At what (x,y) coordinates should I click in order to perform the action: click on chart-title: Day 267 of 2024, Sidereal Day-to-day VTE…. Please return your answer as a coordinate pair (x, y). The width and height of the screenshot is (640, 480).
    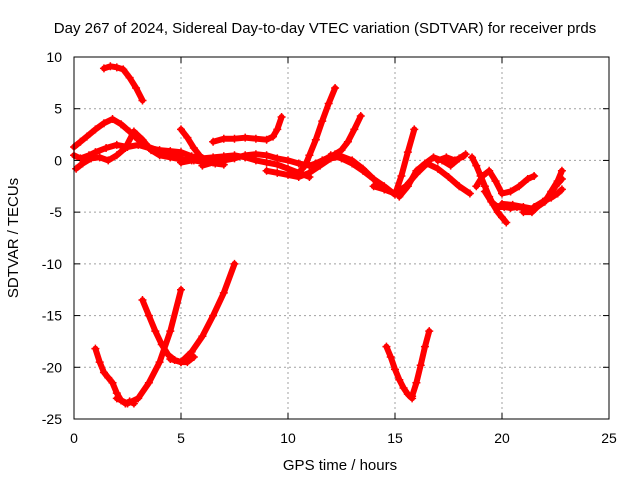
    Looking at the image, I should click on (325, 28).